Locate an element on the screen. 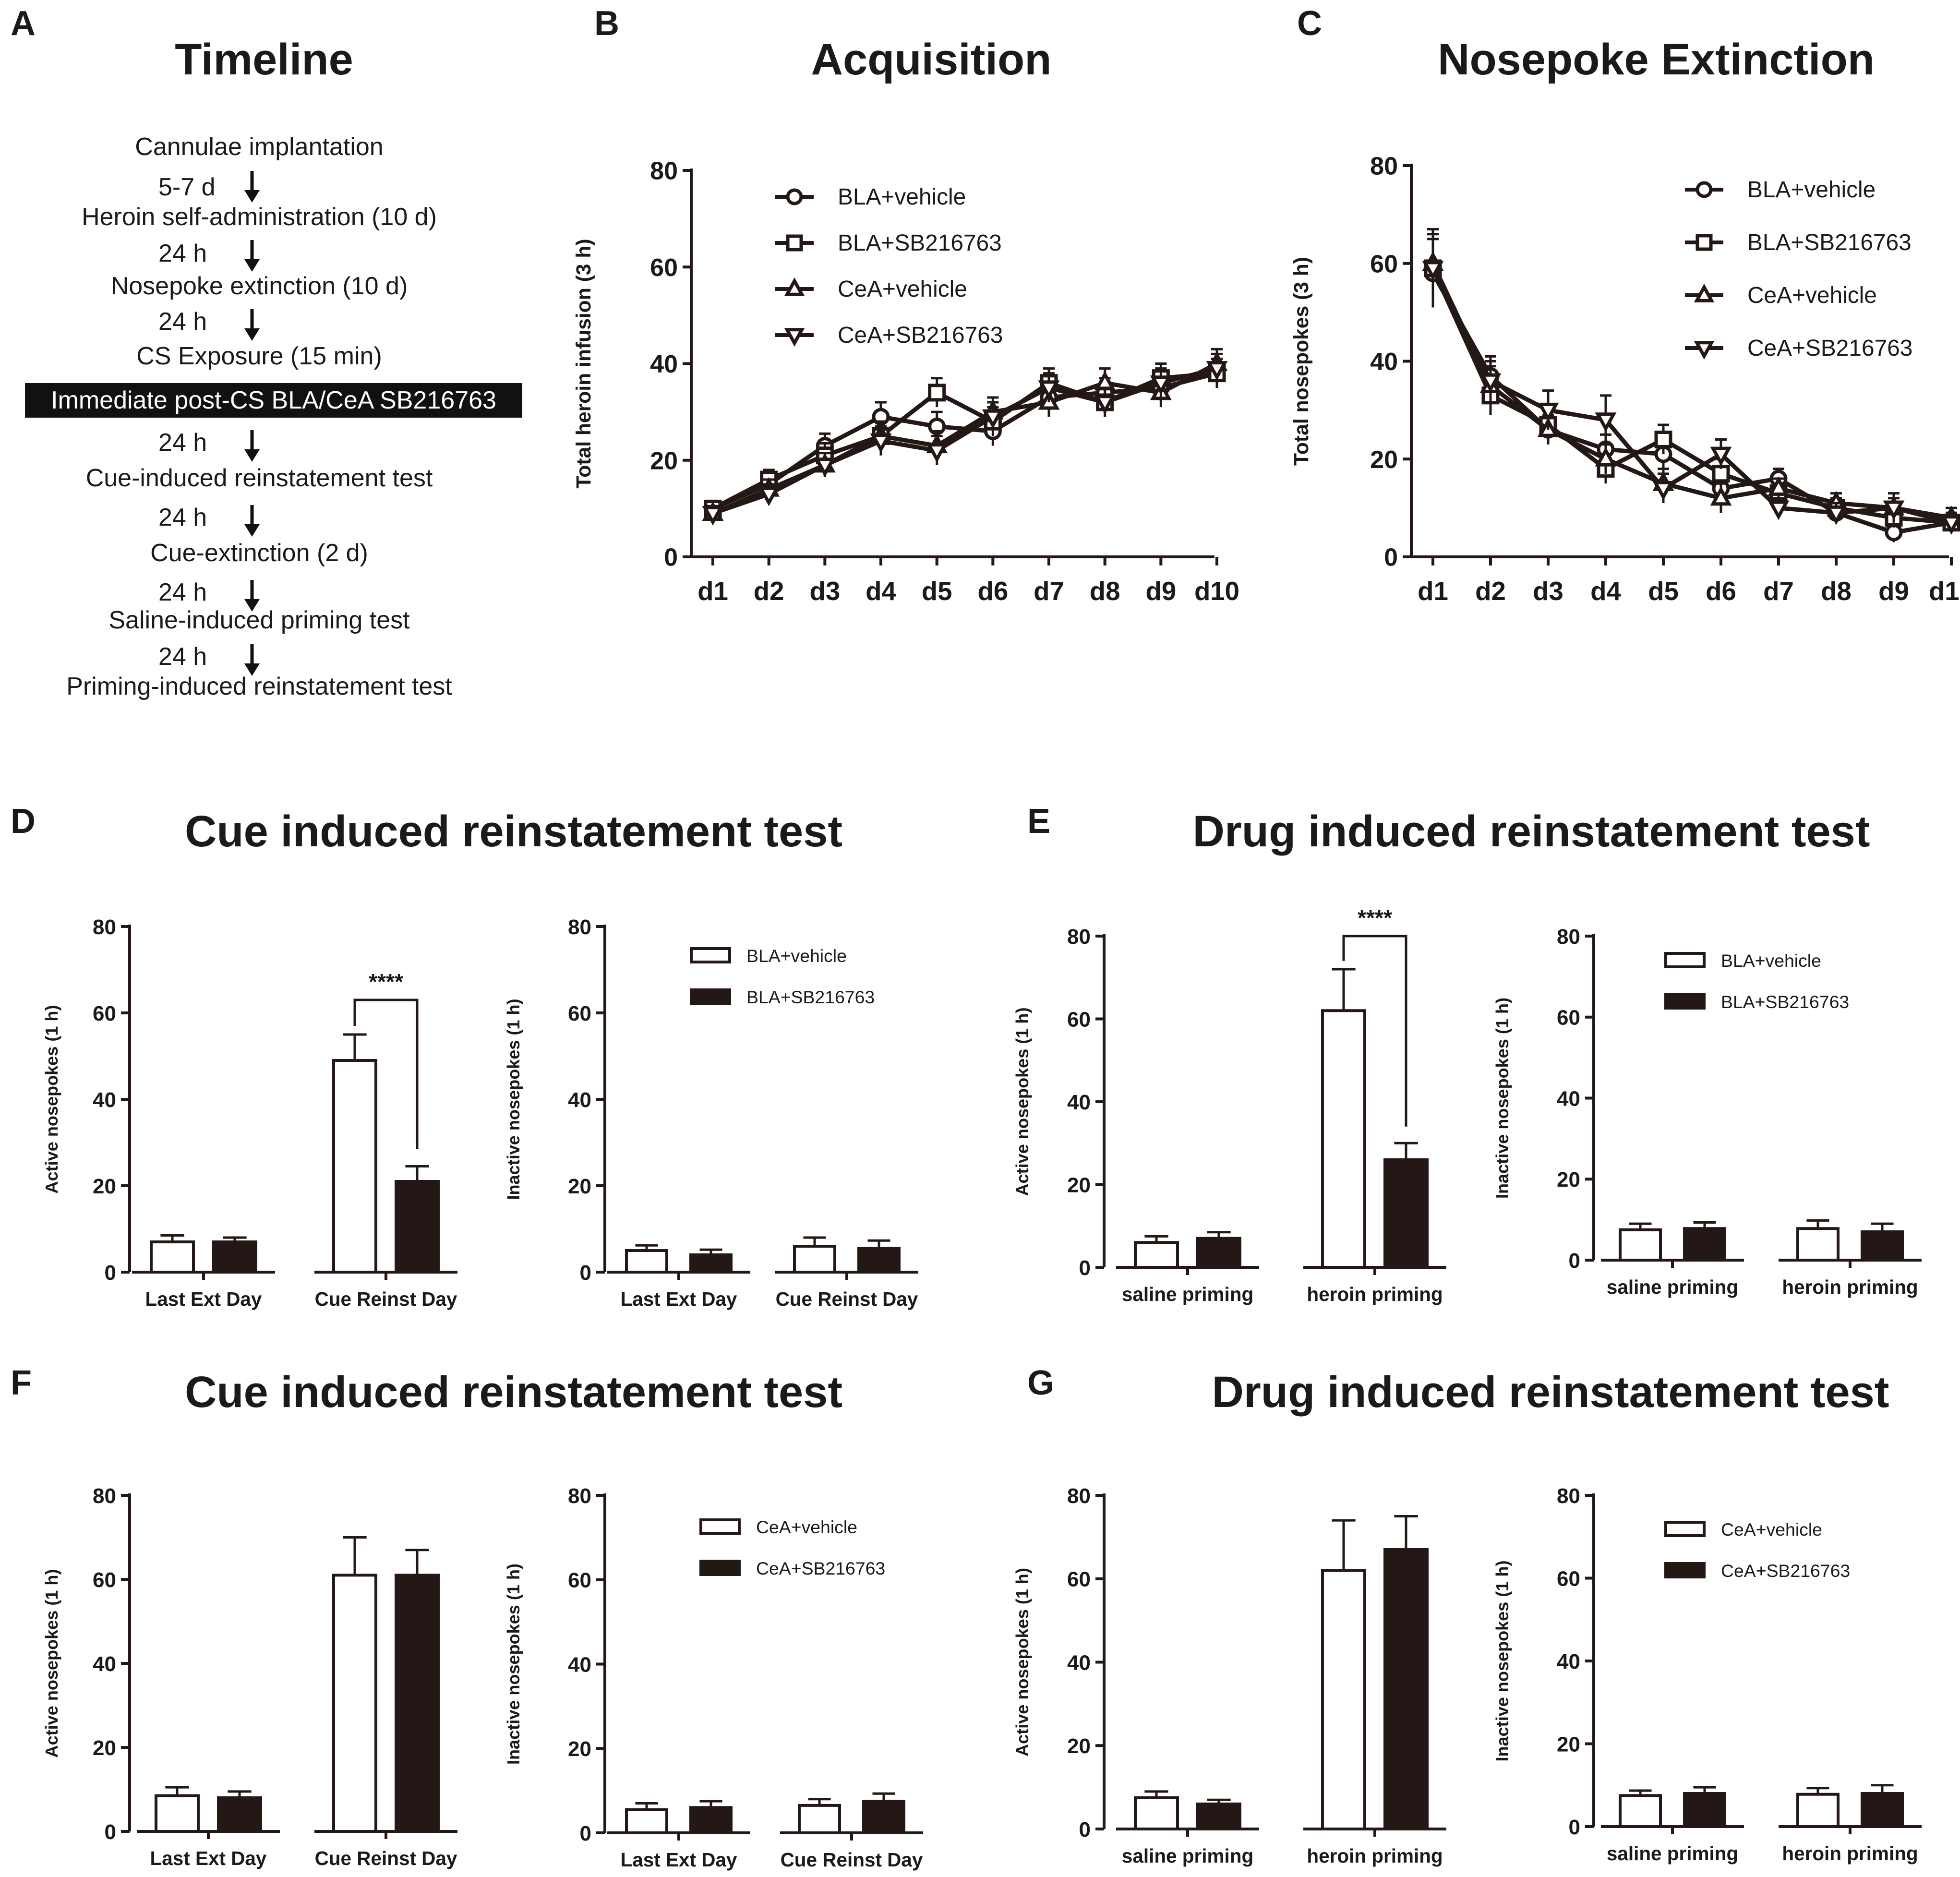 The width and height of the screenshot is (1960, 1877). x-tick-label: d7 is located at coordinates (1778, 591).